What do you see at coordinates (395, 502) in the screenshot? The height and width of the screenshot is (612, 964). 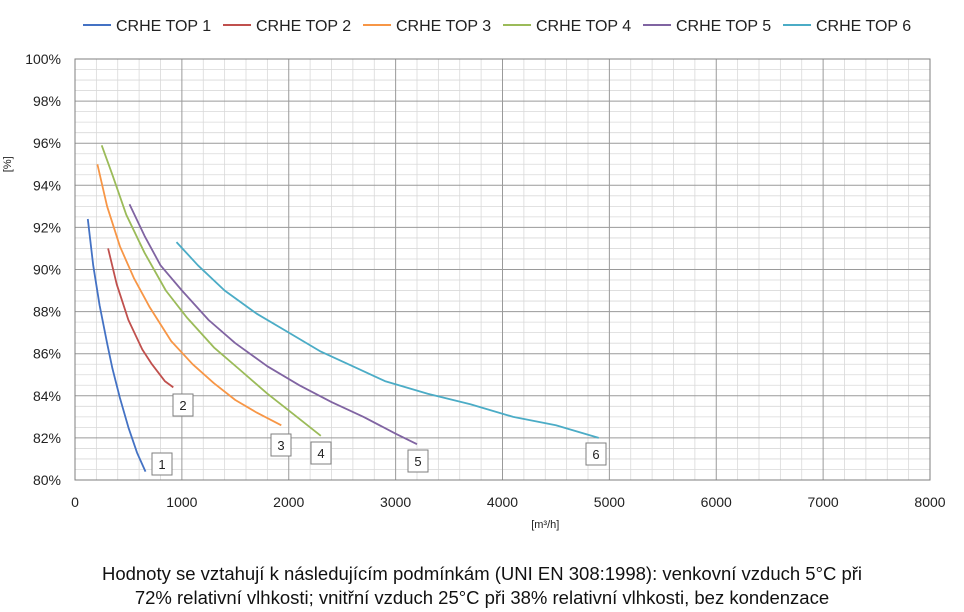 I see `x-tick-label: 3000` at bounding box center [395, 502].